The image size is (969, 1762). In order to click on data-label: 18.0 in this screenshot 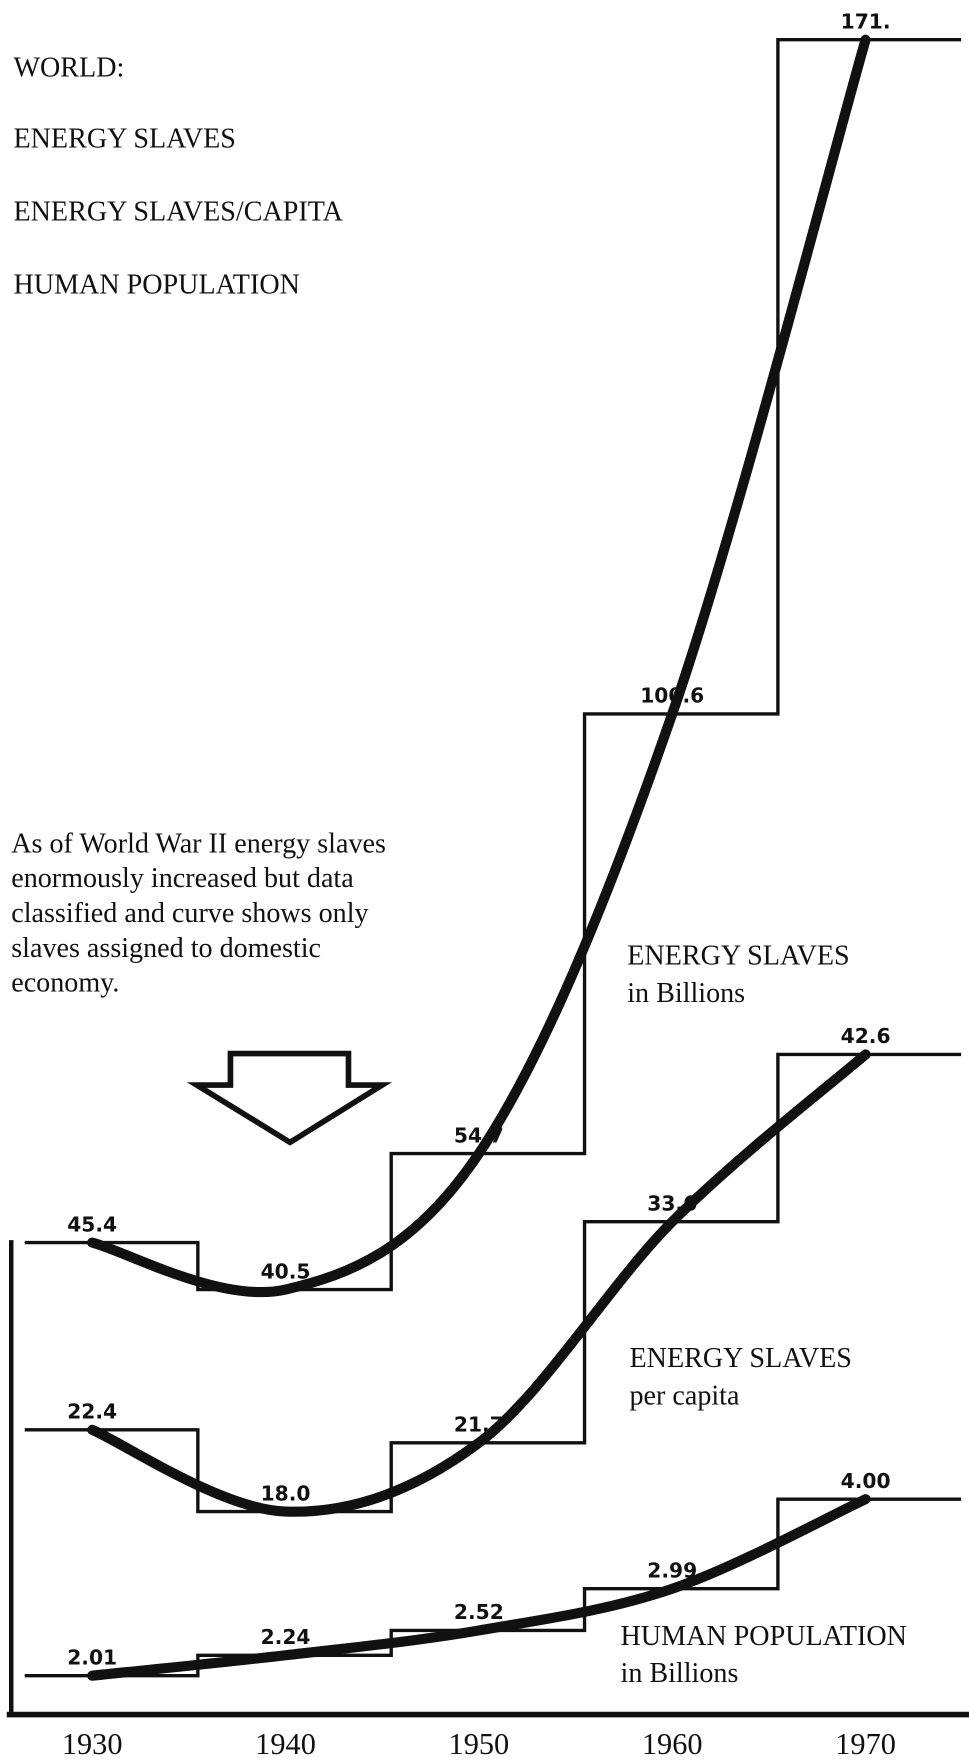, I will do `click(286, 1493)`.